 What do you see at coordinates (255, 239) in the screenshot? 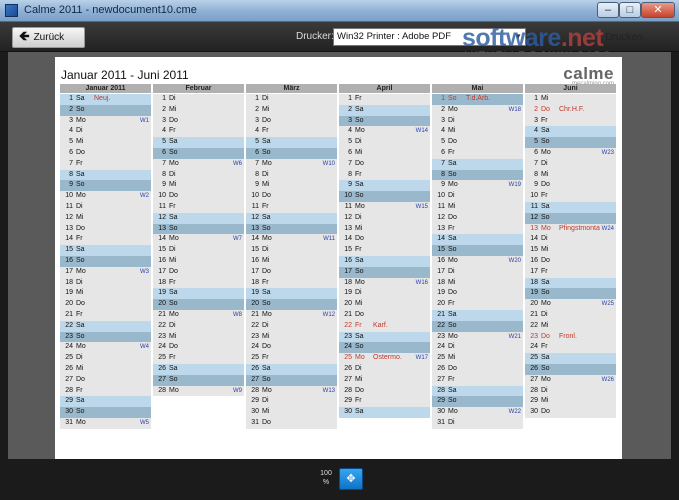
I see `day-number: 14` at bounding box center [255, 239].